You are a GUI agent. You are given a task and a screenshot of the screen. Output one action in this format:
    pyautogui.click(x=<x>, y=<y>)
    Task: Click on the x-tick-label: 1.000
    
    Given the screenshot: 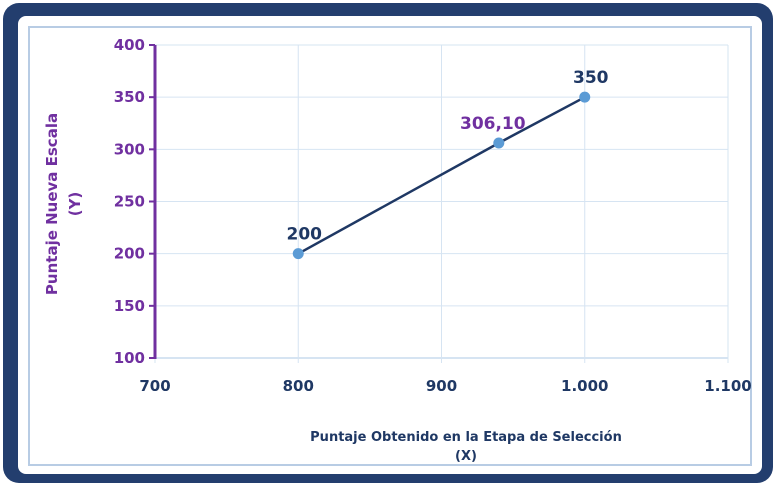 What is the action you would take?
    pyautogui.click(x=584, y=386)
    